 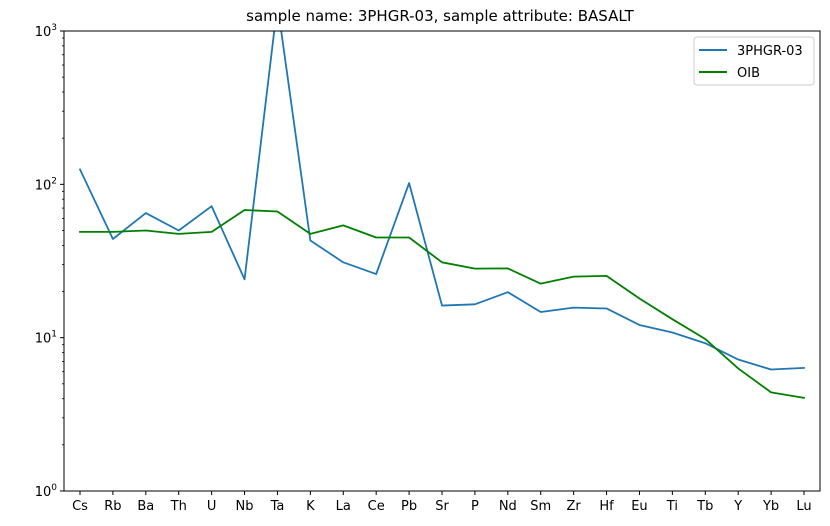 What do you see at coordinates (46, 184) in the screenshot?
I see `y-tick-label: 10²` at bounding box center [46, 184].